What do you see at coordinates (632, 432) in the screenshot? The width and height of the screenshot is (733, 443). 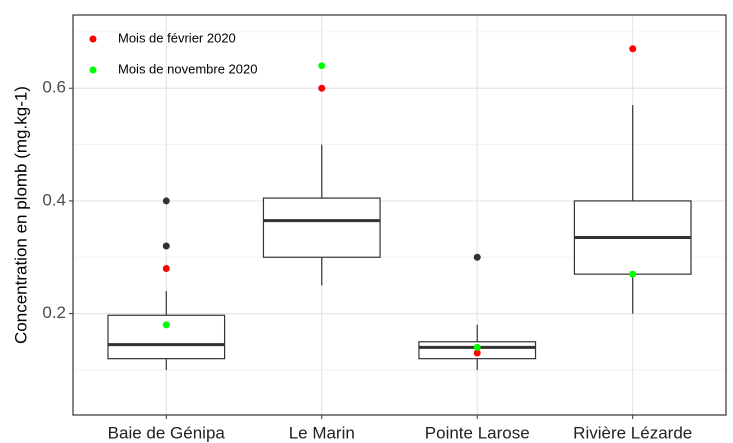 I see `x-tick-label: Rivière Lézarde` at bounding box center [632, 432].